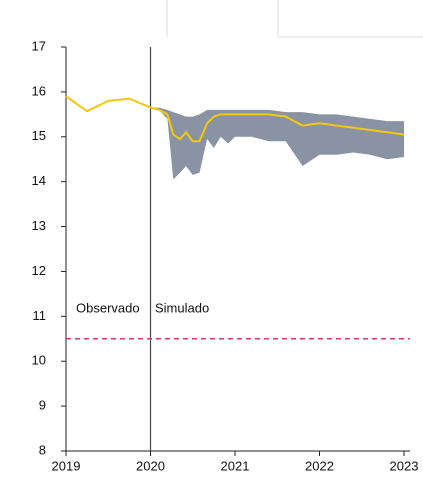 The image size is (423, 489). Describe the element at coordinates (150, 465) in the screenshot. I see `x-tick-label: 2020` at that location.